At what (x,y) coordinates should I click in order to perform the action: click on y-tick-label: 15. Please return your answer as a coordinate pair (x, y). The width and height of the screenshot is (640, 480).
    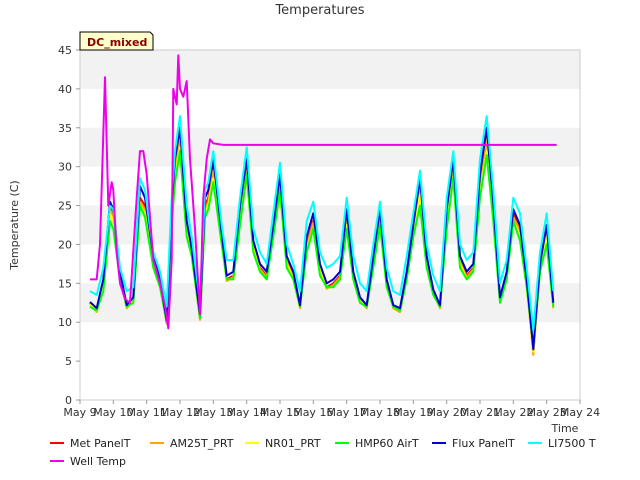
    Looking at the image, I should click on (65, 283).